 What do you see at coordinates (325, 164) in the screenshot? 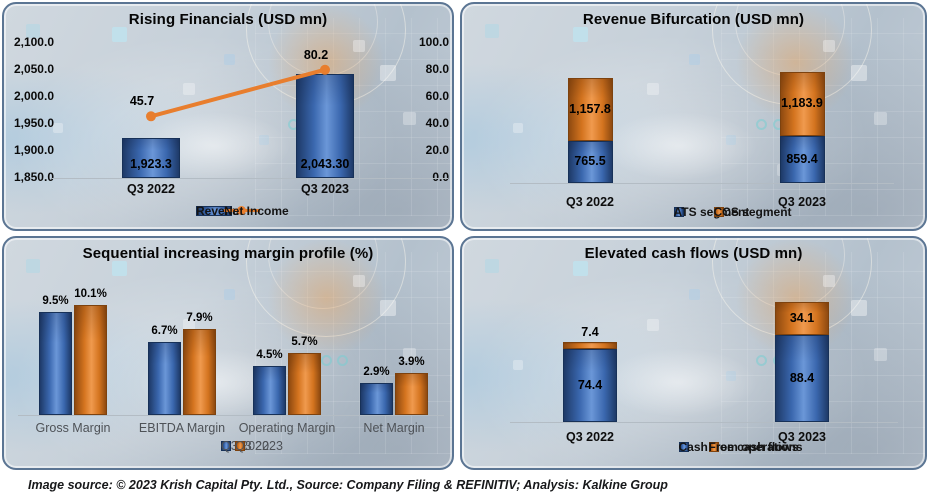
I see `bar-value-label: 2,043.30` at bounding box center [325, 164].